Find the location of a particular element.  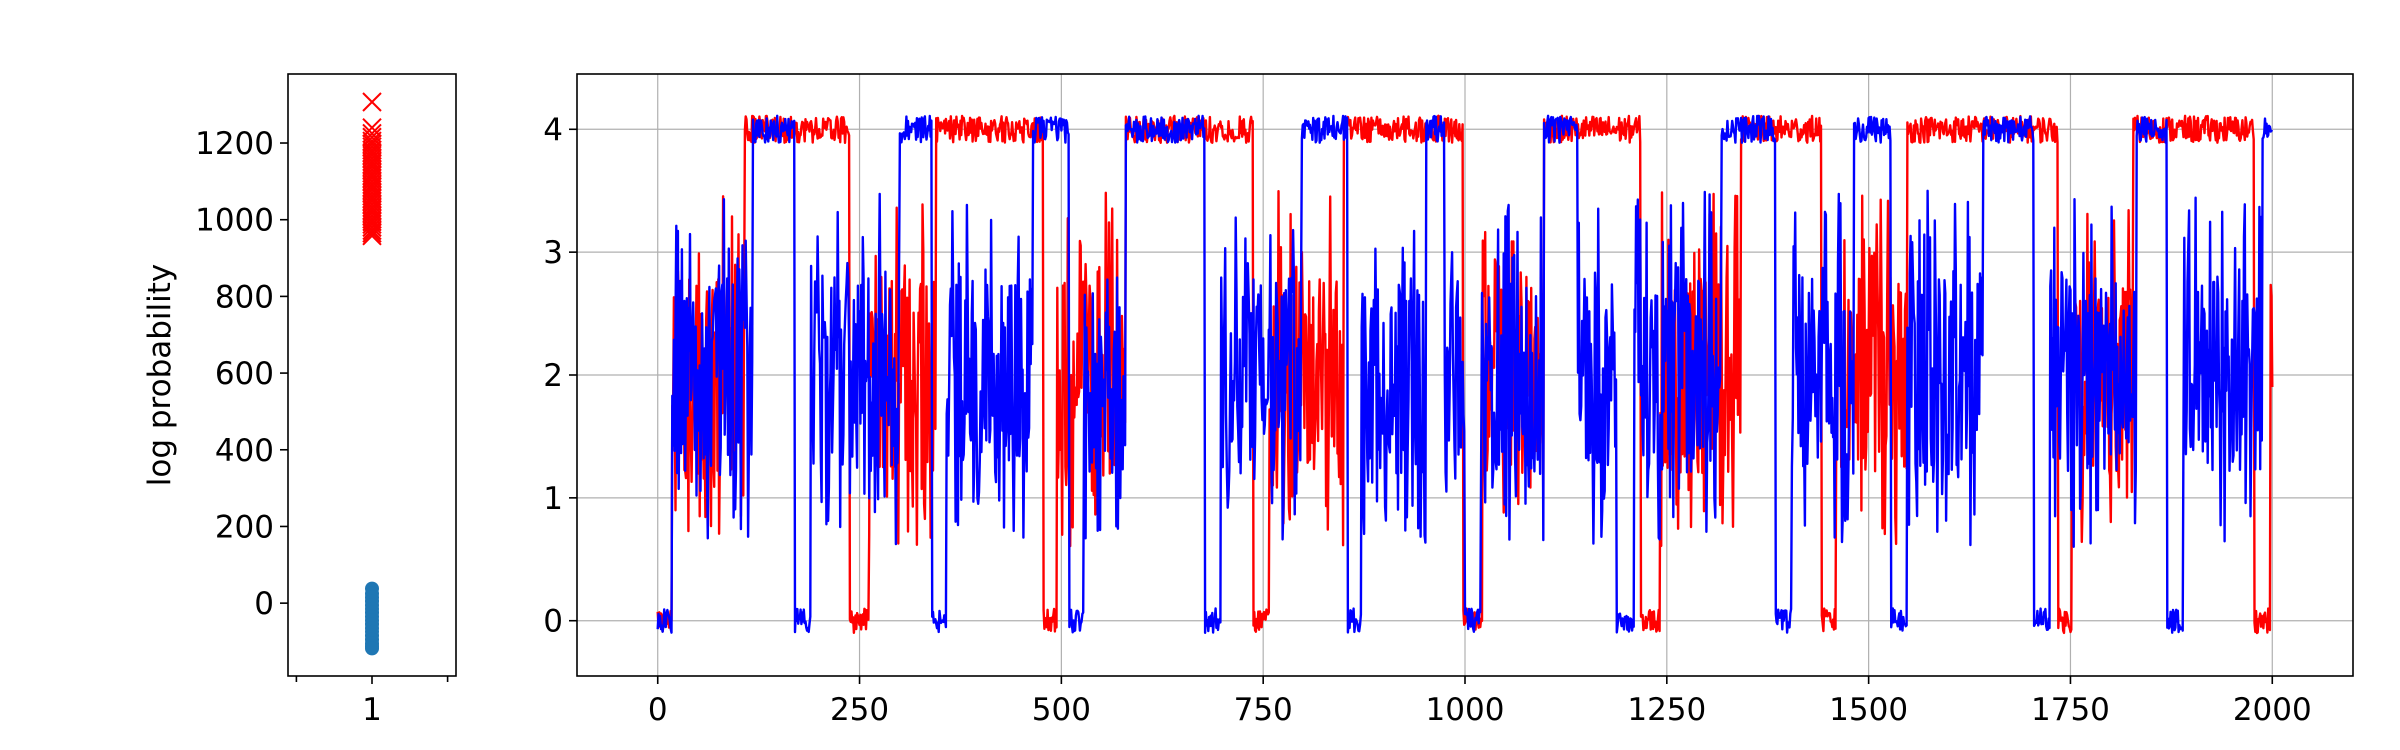

scatter-point-circle is located at coordinates (372, 648).